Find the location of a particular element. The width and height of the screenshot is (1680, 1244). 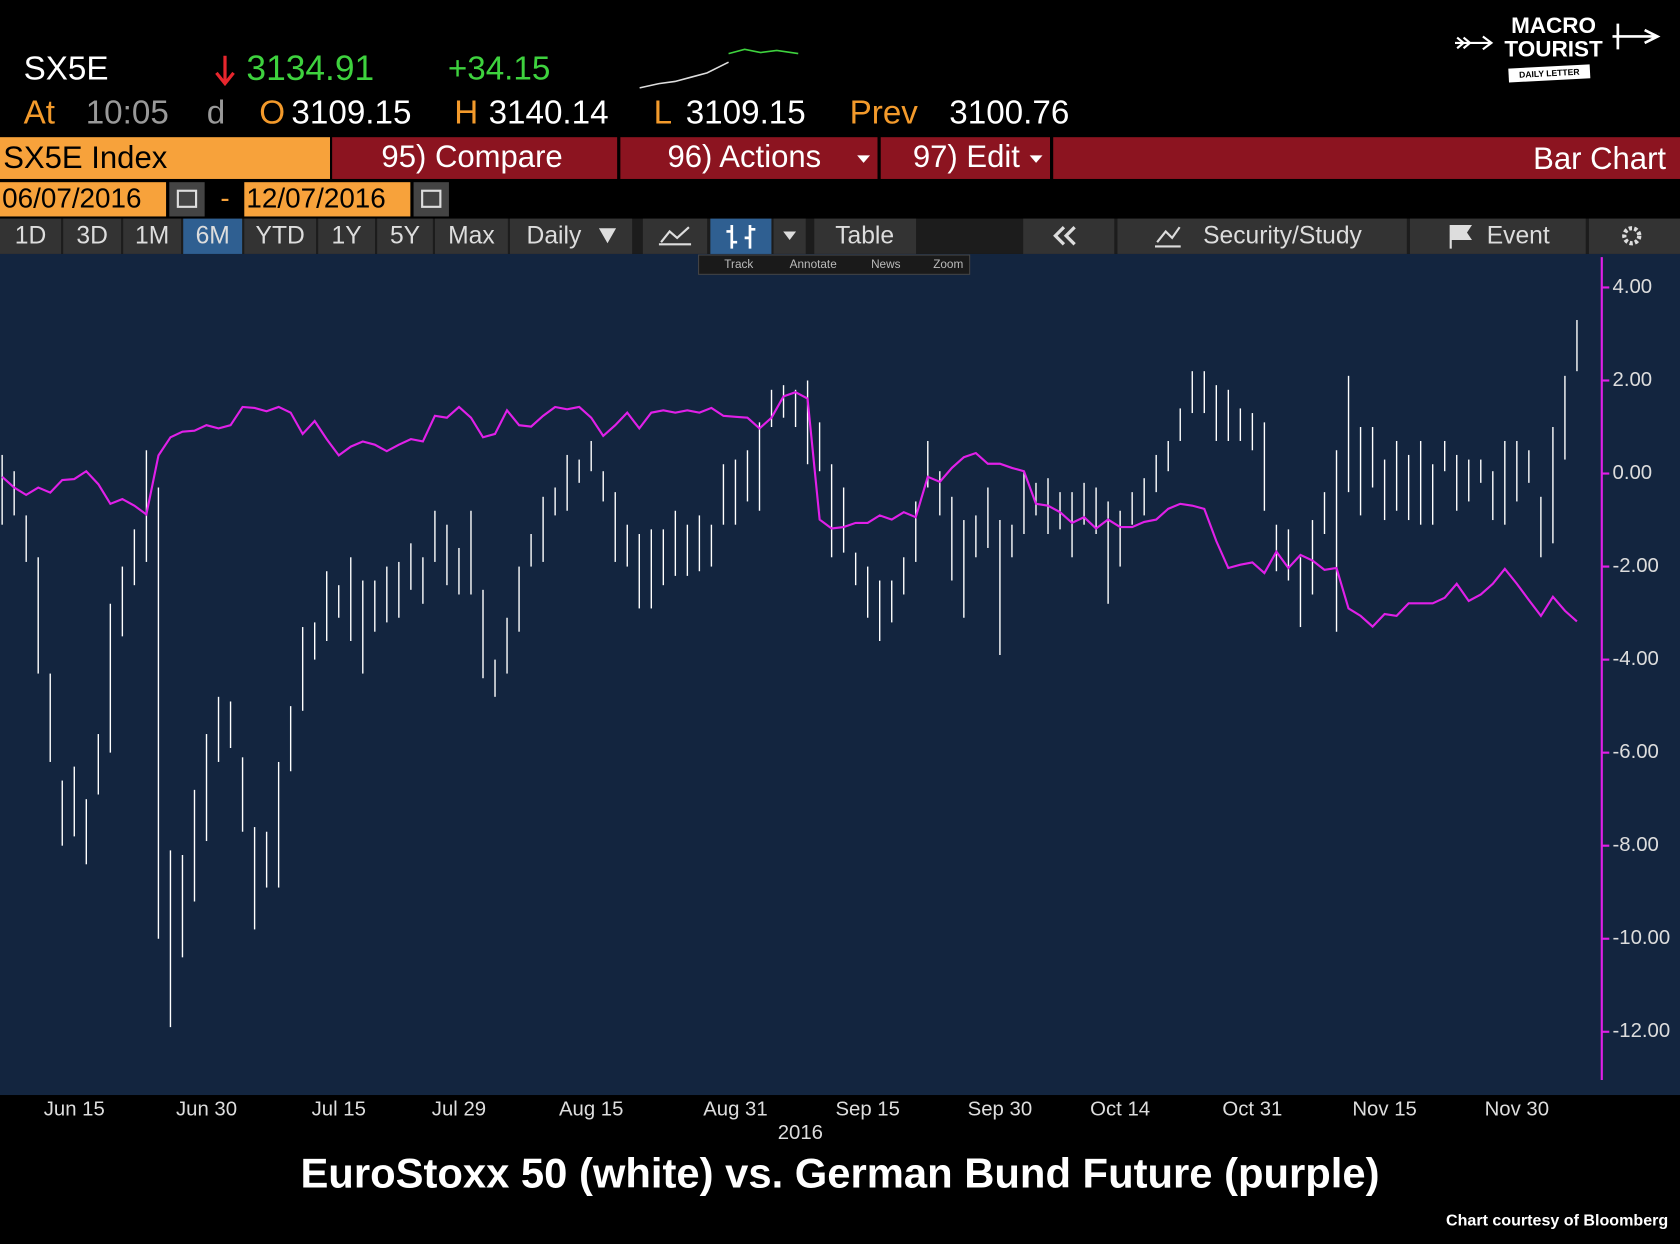

sparkline is located at coordinates (684, 75).